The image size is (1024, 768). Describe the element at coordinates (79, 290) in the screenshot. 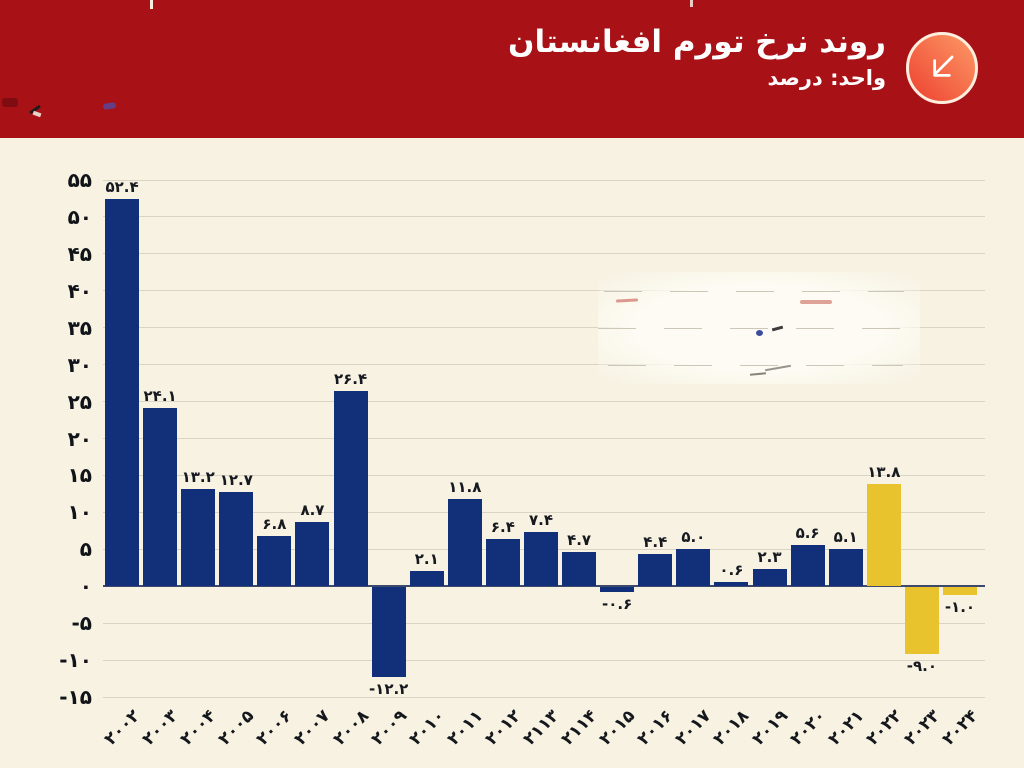

I see `y-tick-label: ۴۰` at that location.